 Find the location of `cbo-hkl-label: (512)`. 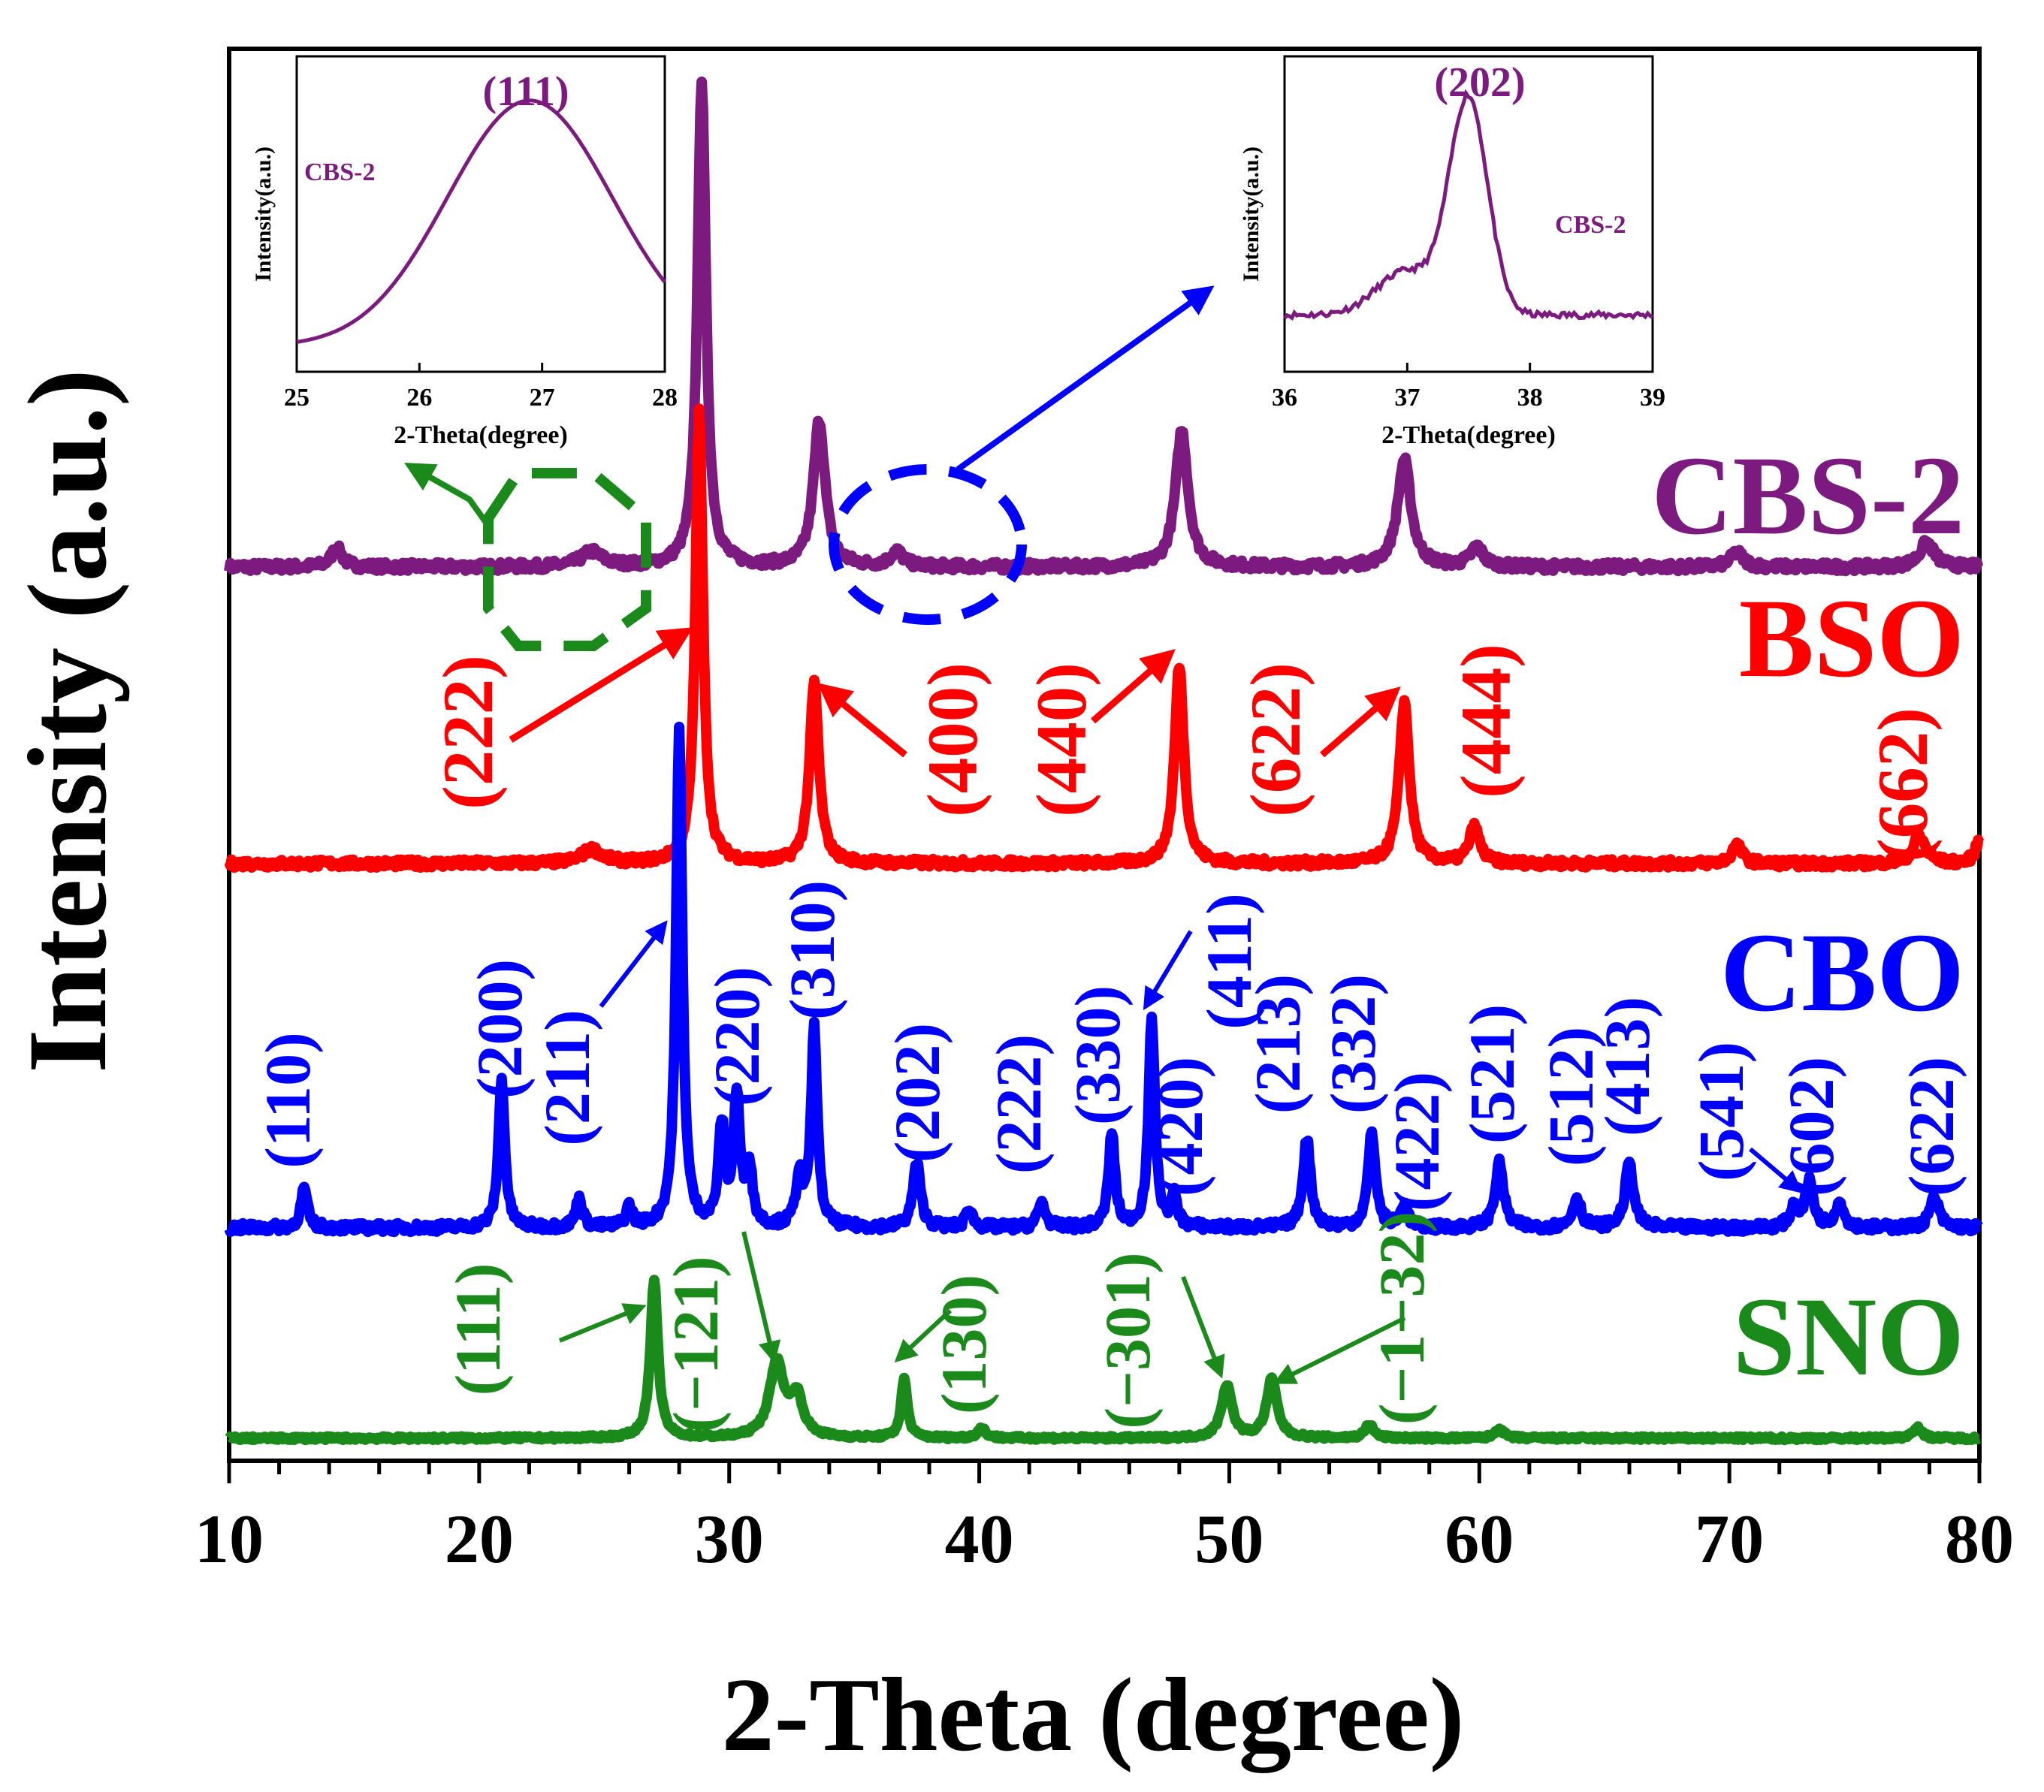

cbo-hkl-label: (512) is located at coordinates (1571, 1096).